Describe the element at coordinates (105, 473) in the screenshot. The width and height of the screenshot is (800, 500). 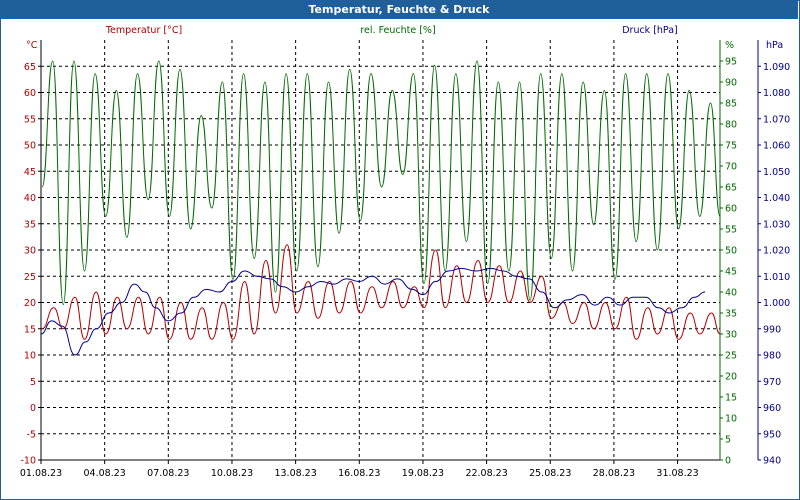
I see `date-tick-label: 04.08.23` at that location.